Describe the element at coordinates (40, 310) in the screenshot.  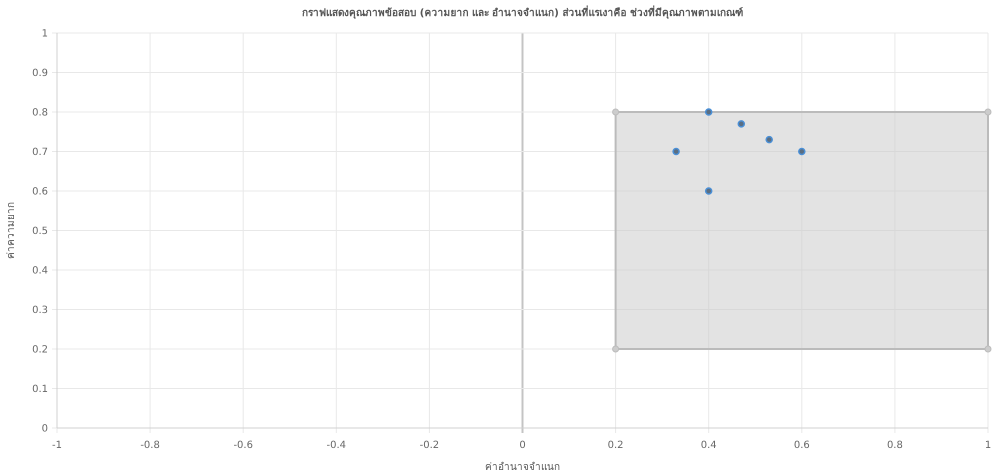
I see `y-tick-label: 0.3` at that location.